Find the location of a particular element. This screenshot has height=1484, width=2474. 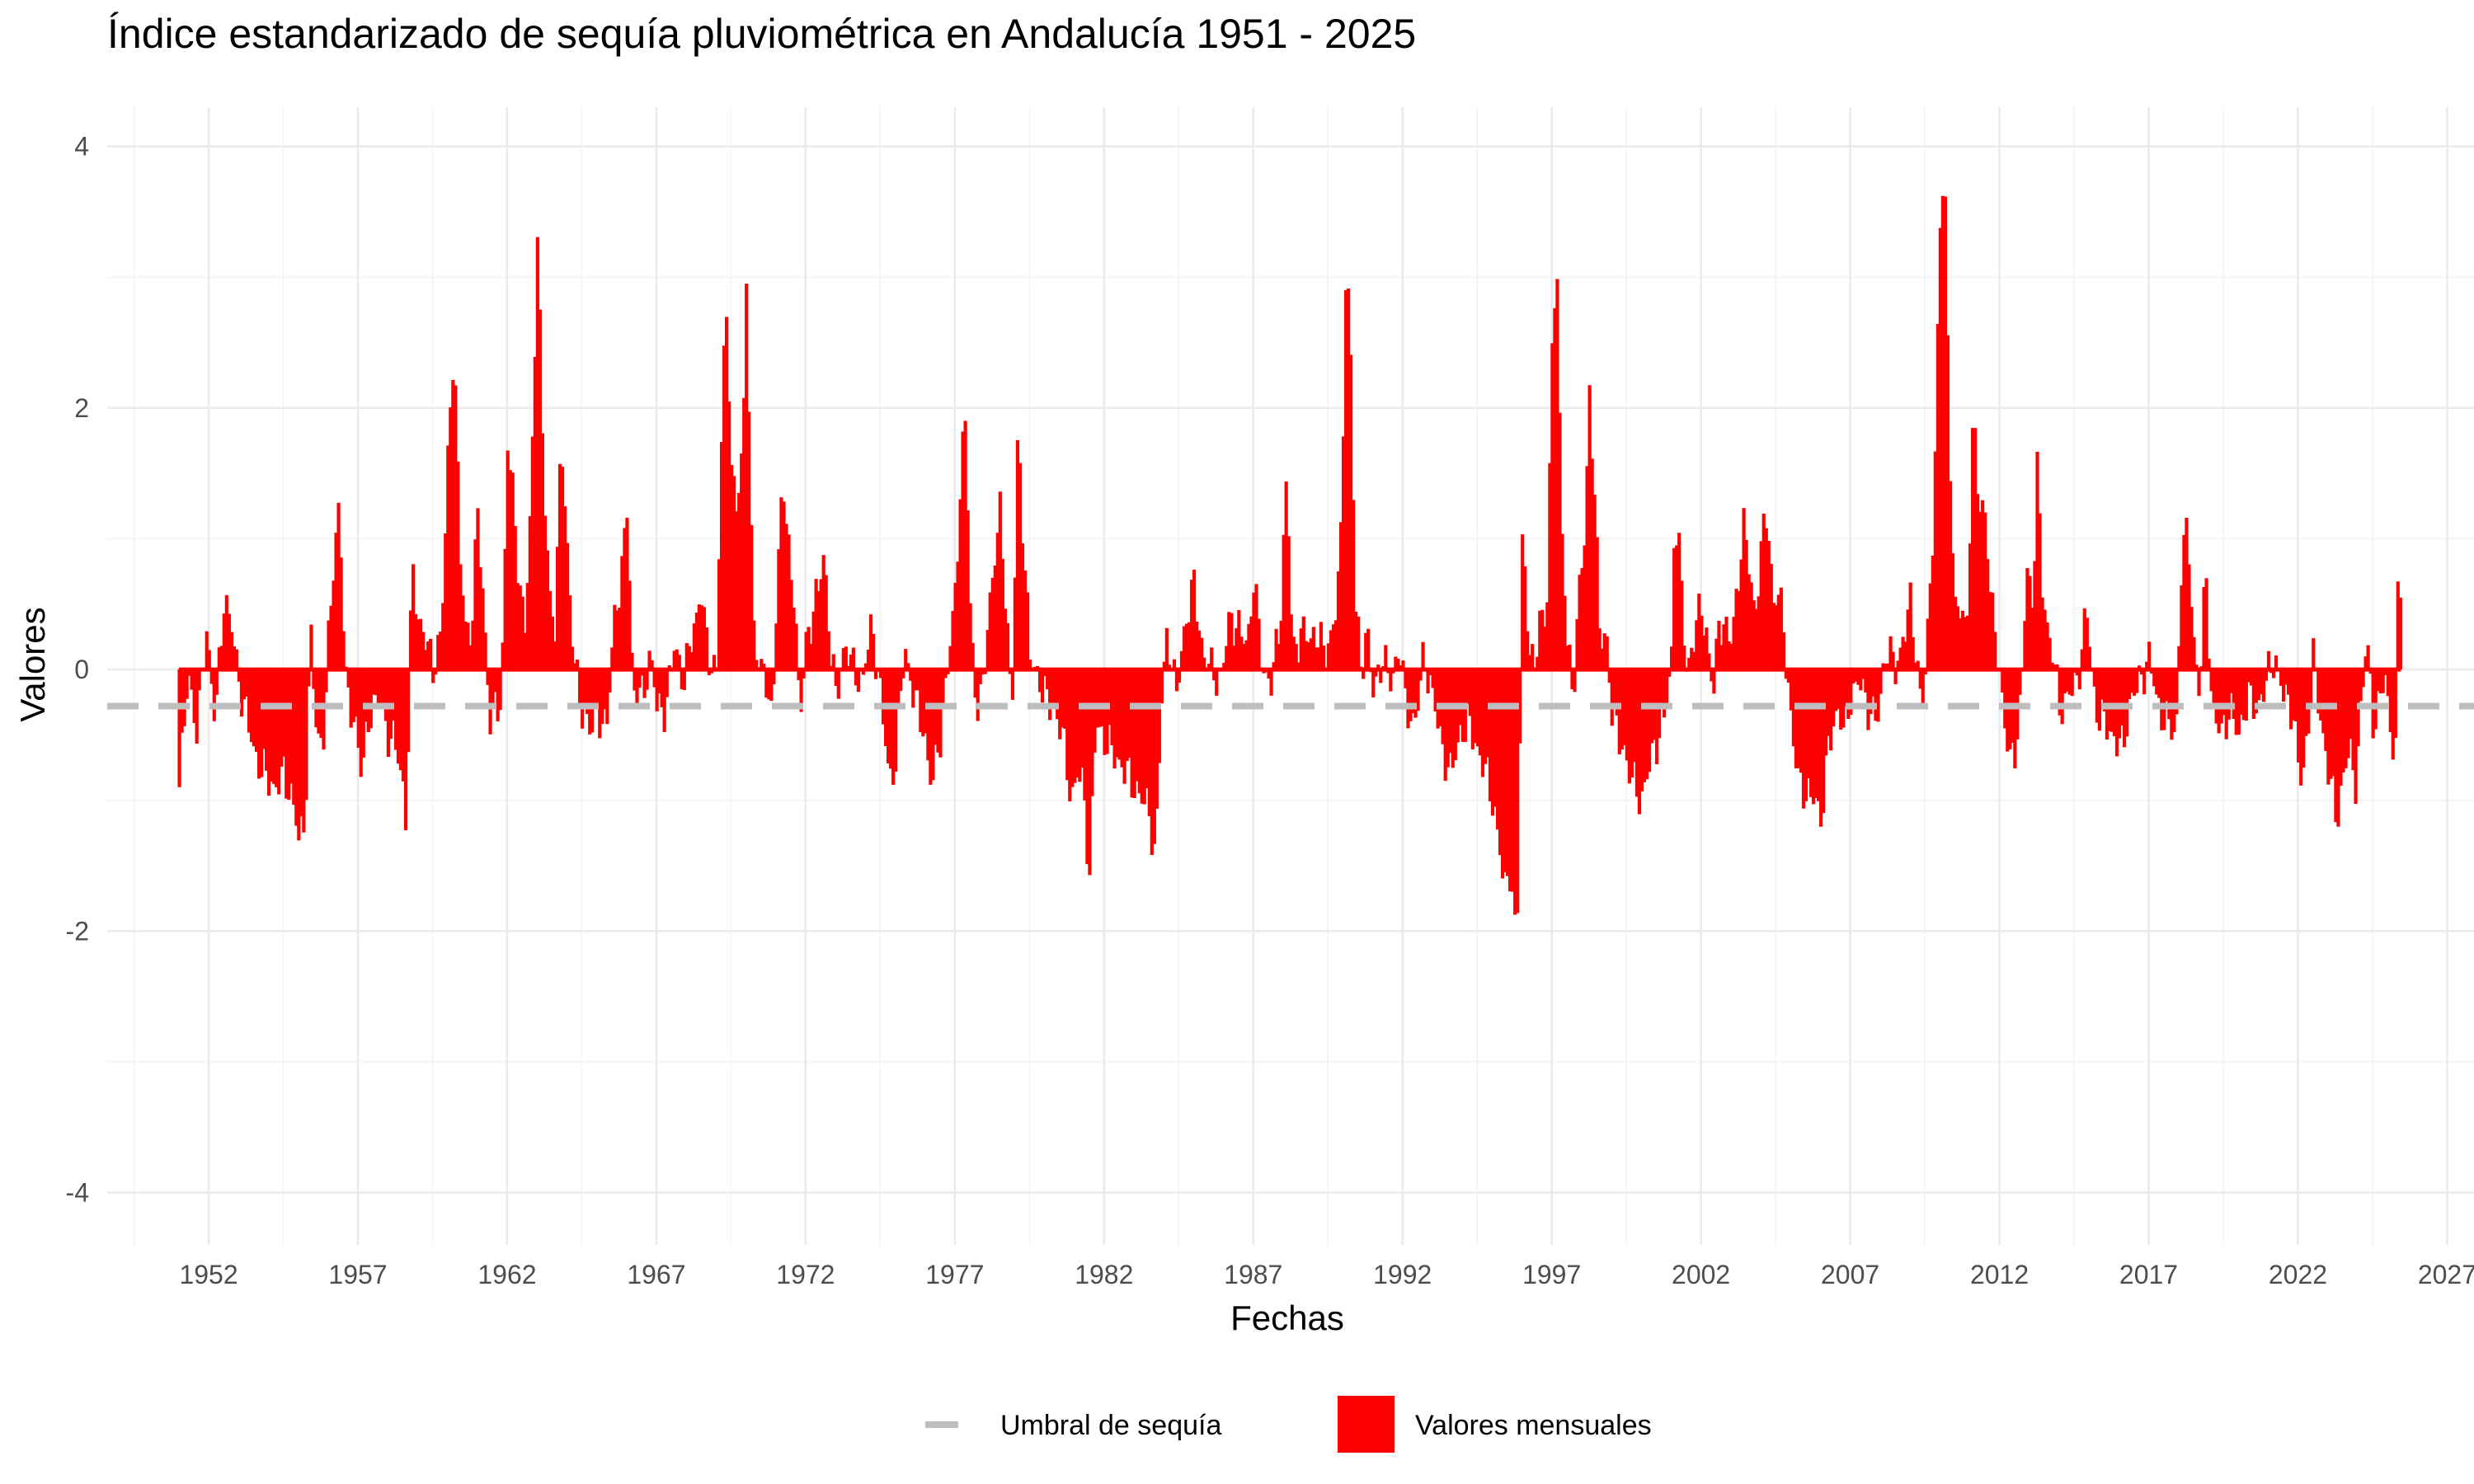

x-tick-label: 1997 is located at coordinates (1551, 1274).